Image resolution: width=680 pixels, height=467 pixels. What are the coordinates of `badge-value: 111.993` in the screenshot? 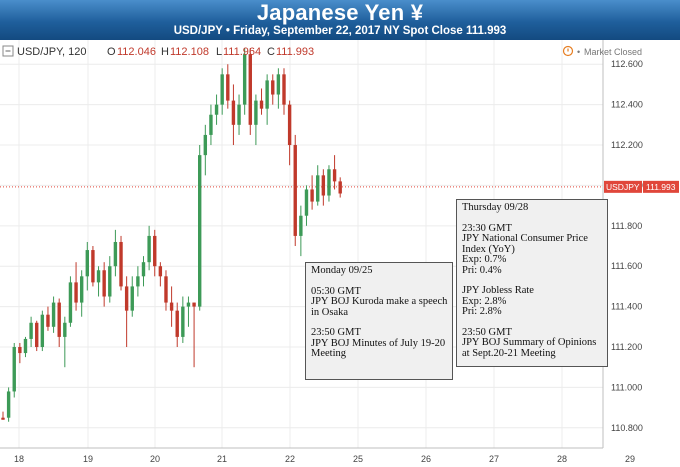 It's located at (661, 187).